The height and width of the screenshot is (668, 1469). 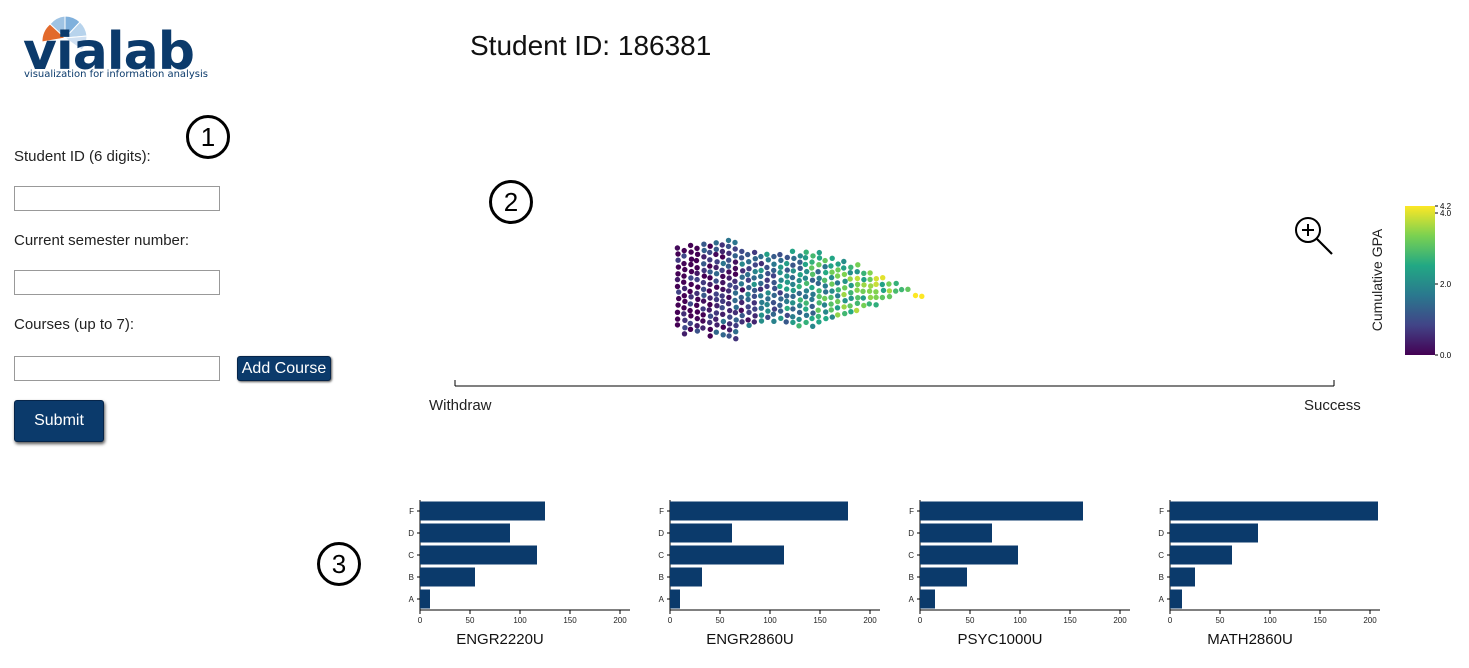 I want to click on page-title: Student ID: 186381, so click(x=590, y=46).